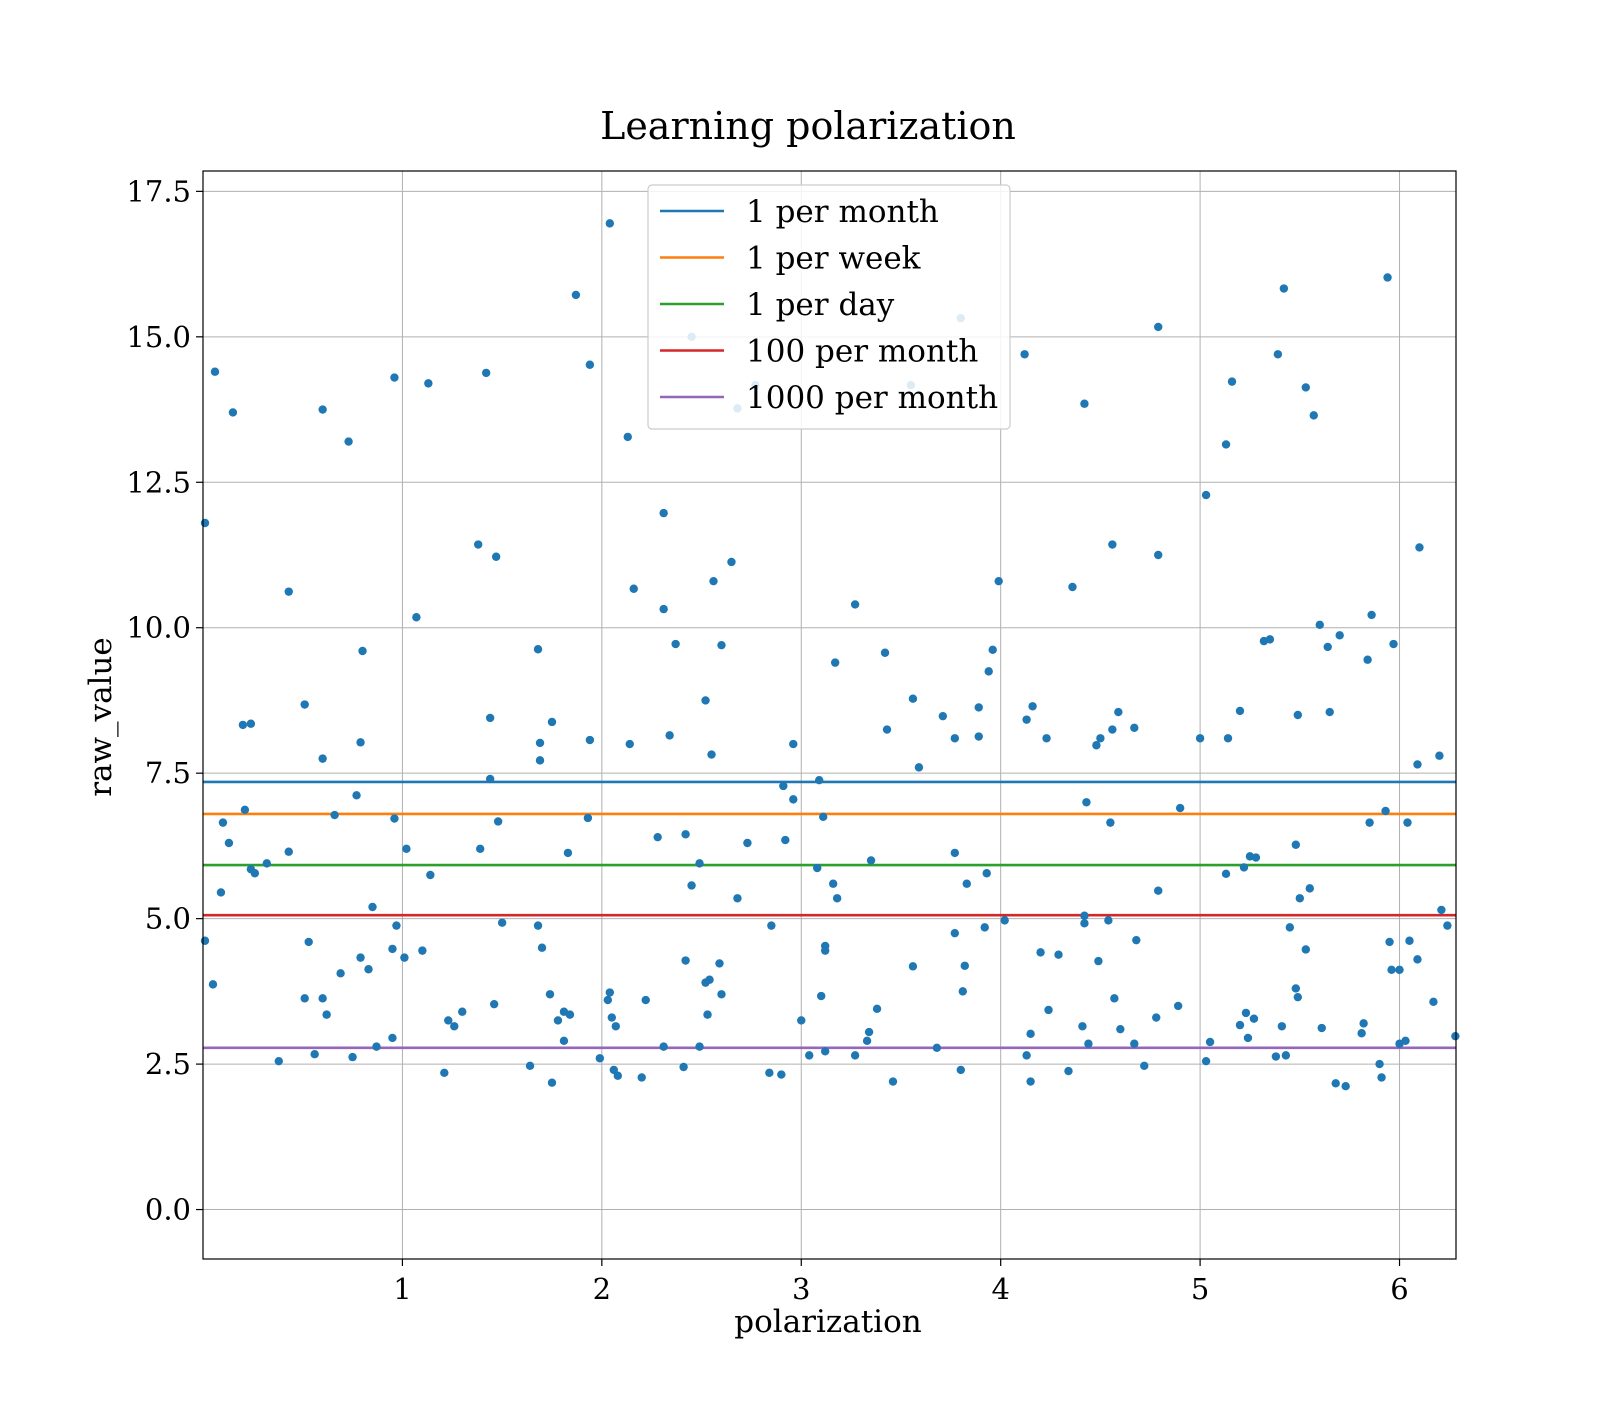 This screenshot has width=1600, height=1405. I want to click on x-tick-label: 4, so click(1000, 1289).